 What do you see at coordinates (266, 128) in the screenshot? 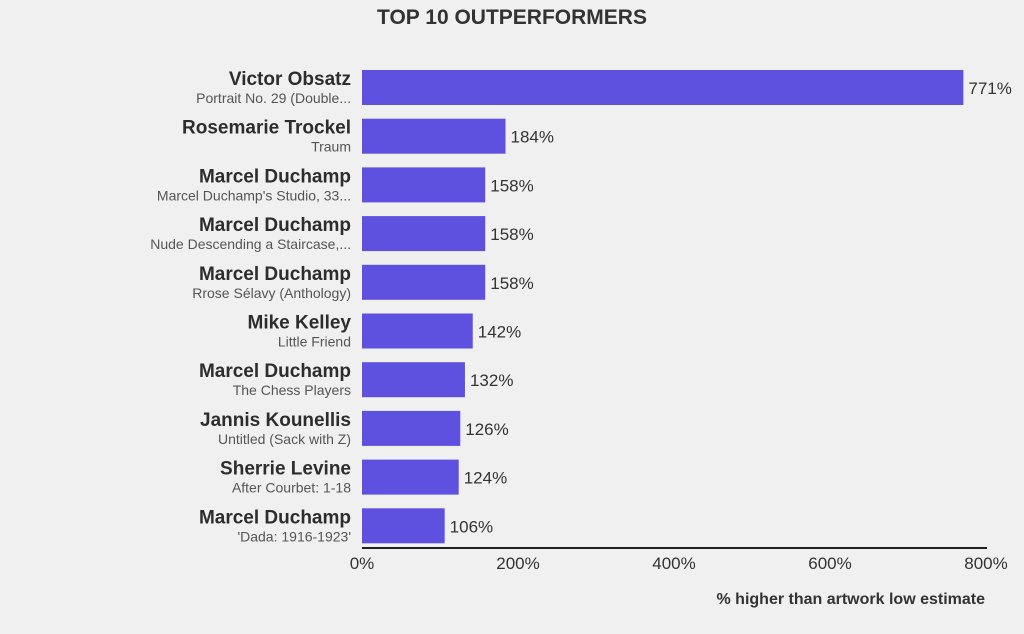
I see `artist-label: Rosemarie Trockel` at bounding box center [266, 128].